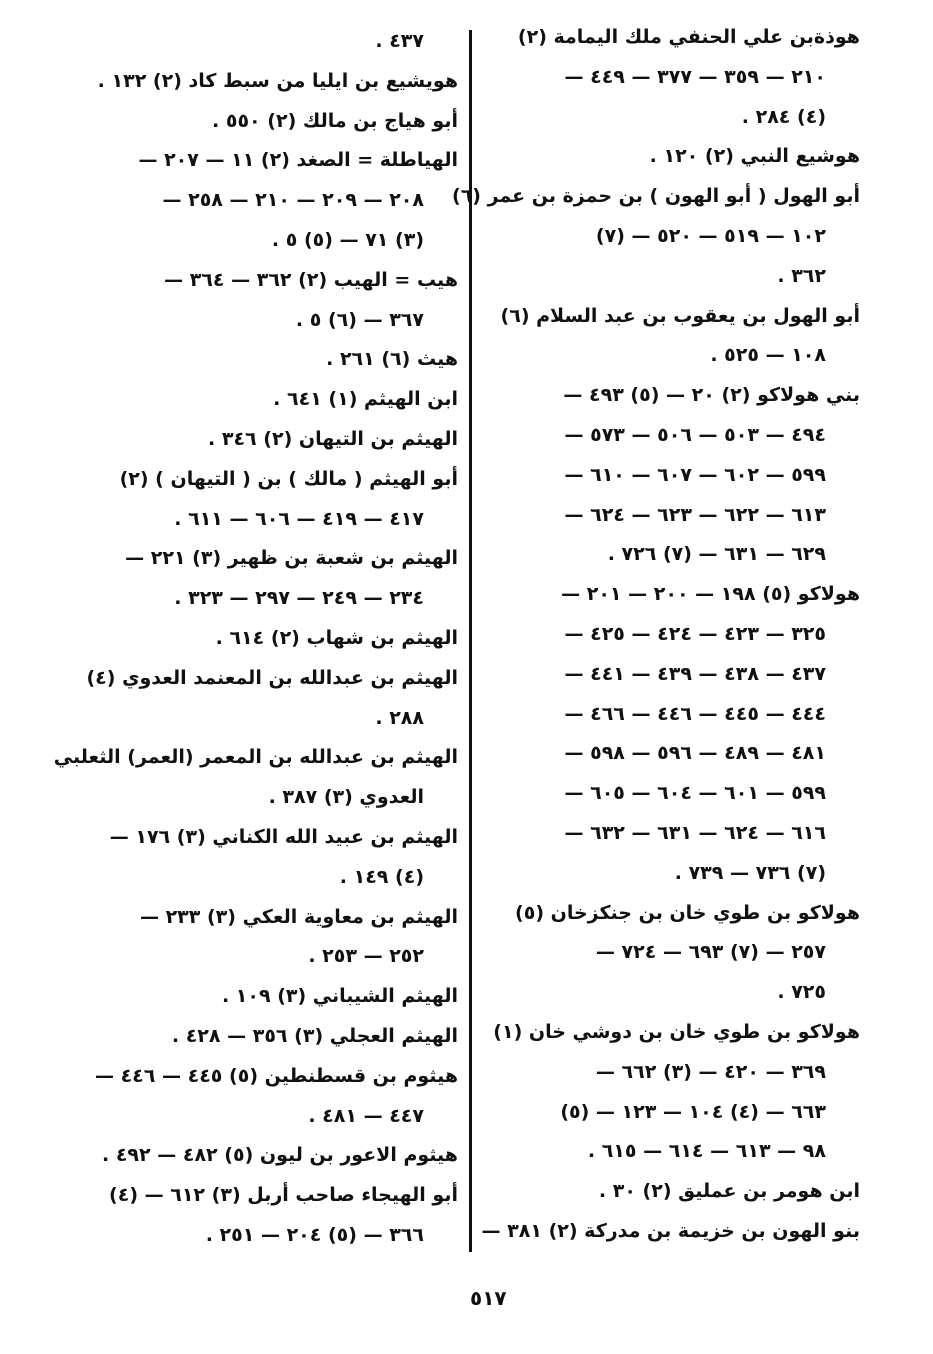 The height and width of the screenshot is (1354, 933). Describe the element at coordinates (710, 594) in the screenshot. I see `index-entry: هولاكو (٥) ١٩٨ — ٢٠٠ — ٢٠١ —` at that location.